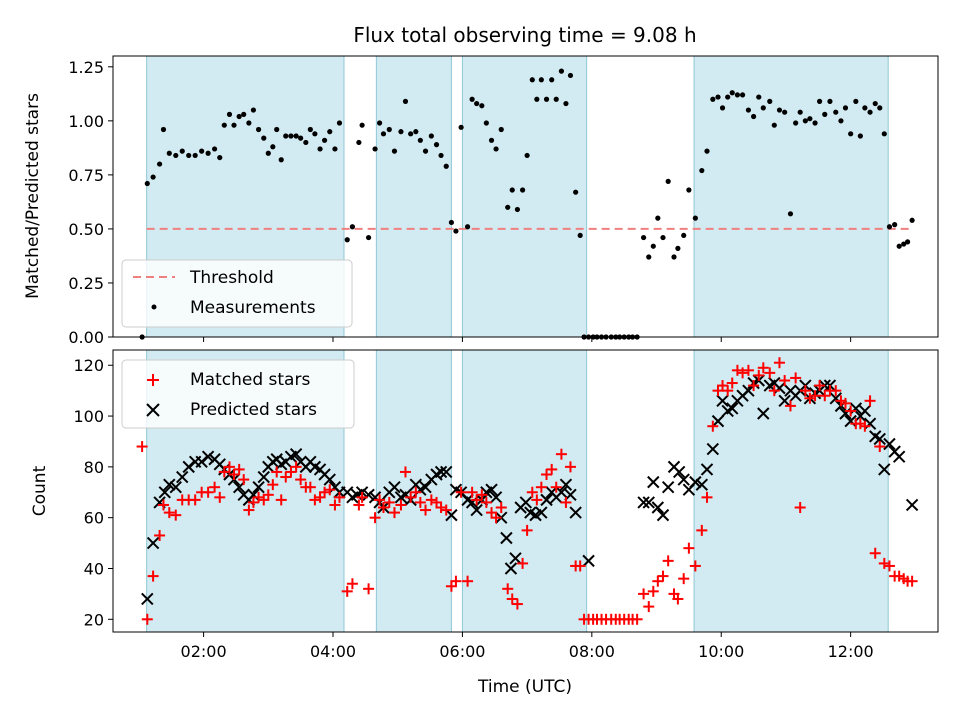 The image size is (960, 720). What do you see at coordinates (86, 337) in the screenshot?
I see `y-tick-label: 0.00` at bounding box center [86, 337].